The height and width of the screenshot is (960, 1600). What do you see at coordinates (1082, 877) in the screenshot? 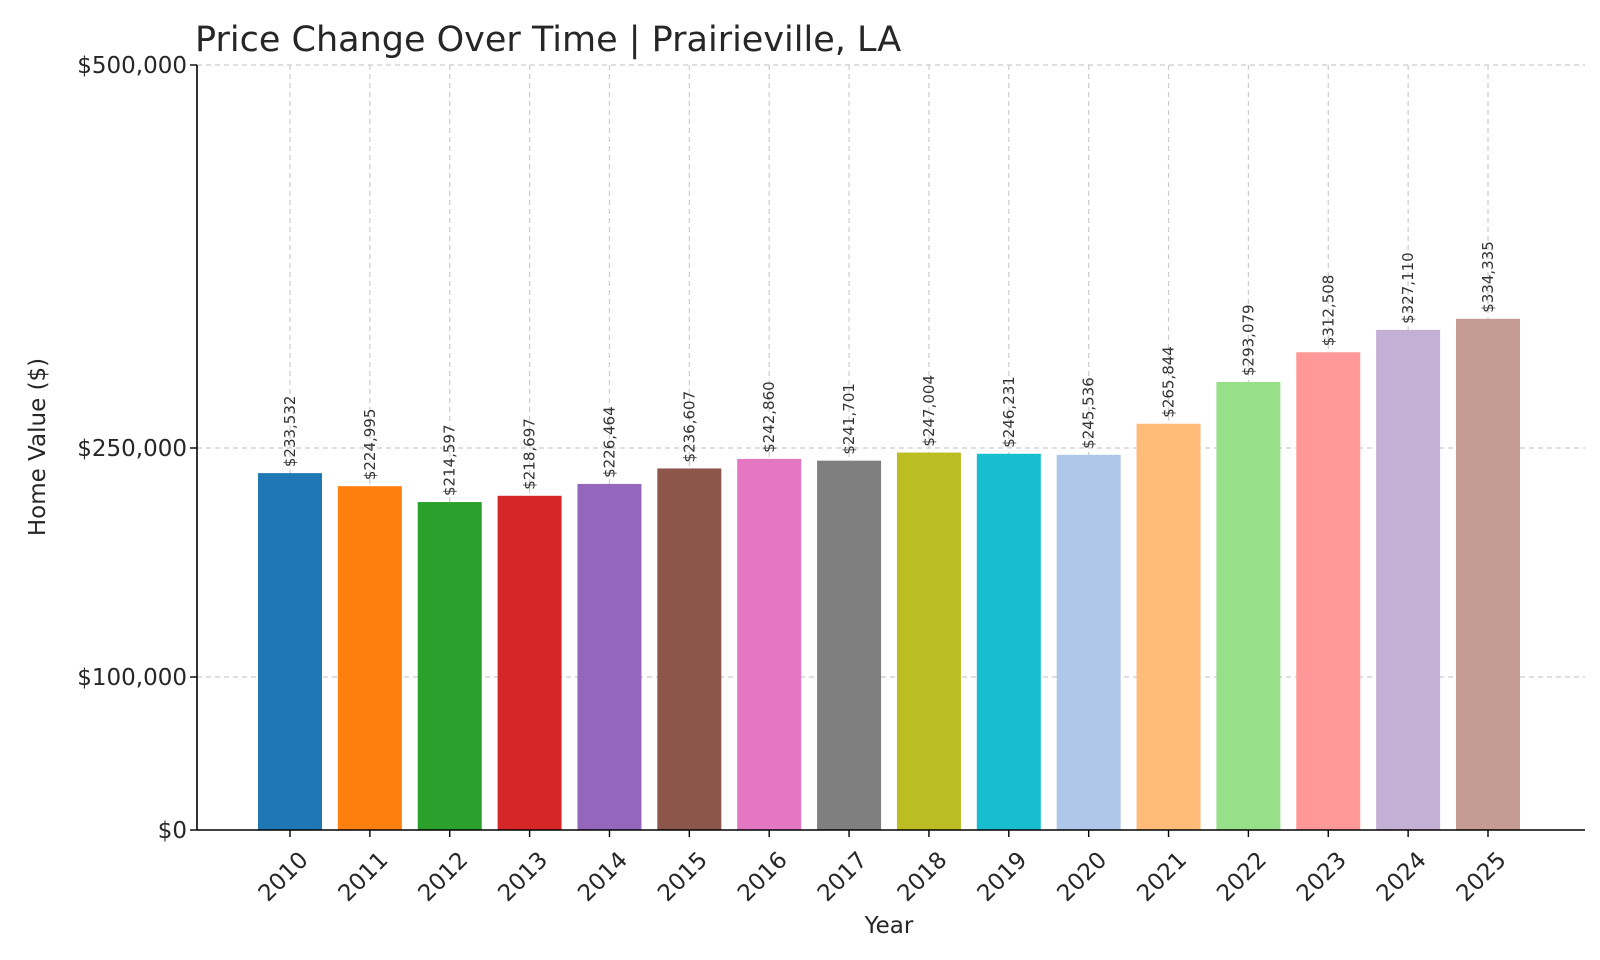
I see `x-tick-label: 2020` at bounding box center [1082, 877].